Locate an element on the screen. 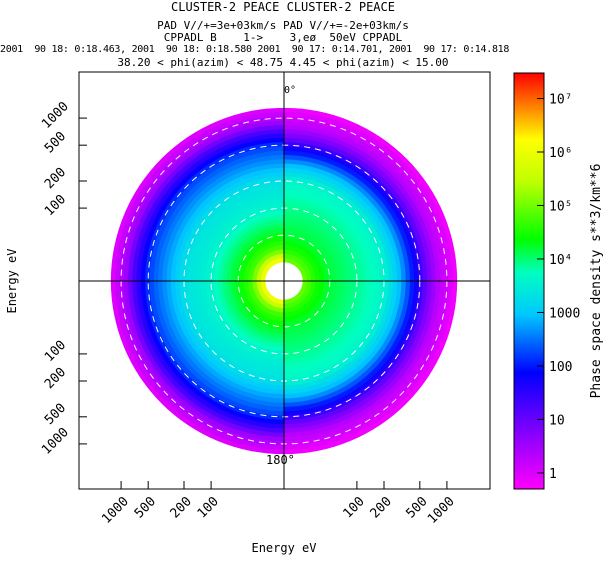  colorbar-tick-label: 10⁵ is located at coordinates (560, 206).